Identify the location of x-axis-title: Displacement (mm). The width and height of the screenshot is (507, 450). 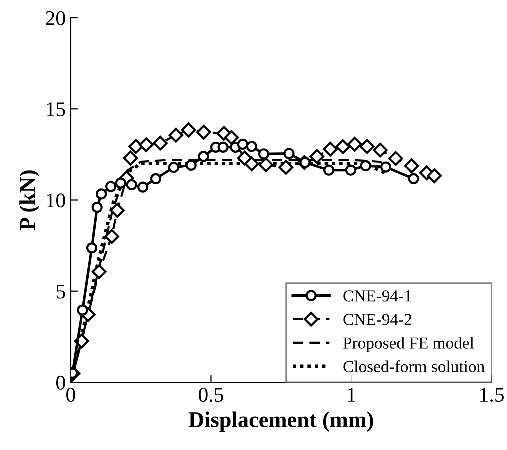
(281, 422).